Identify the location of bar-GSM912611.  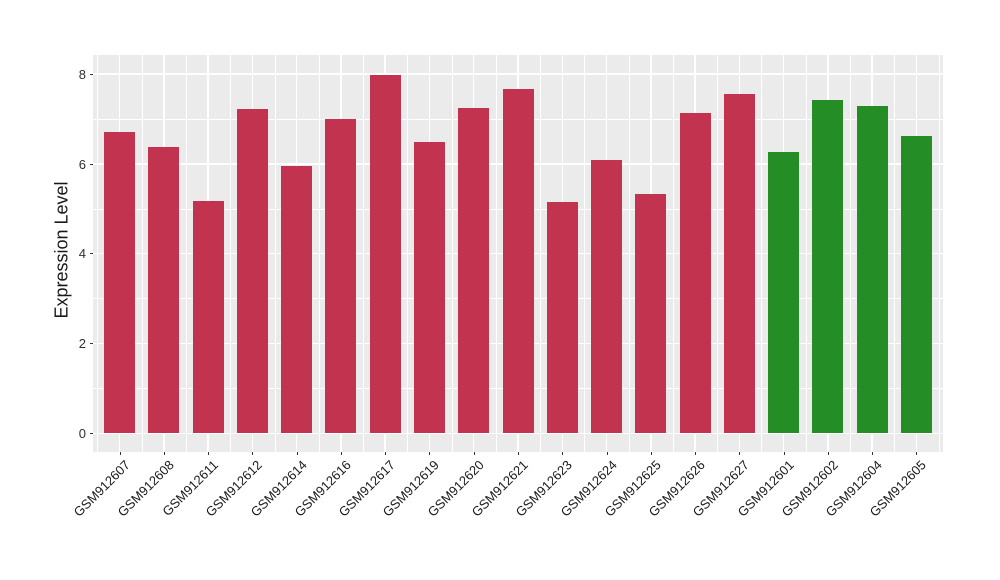
(208, 317).